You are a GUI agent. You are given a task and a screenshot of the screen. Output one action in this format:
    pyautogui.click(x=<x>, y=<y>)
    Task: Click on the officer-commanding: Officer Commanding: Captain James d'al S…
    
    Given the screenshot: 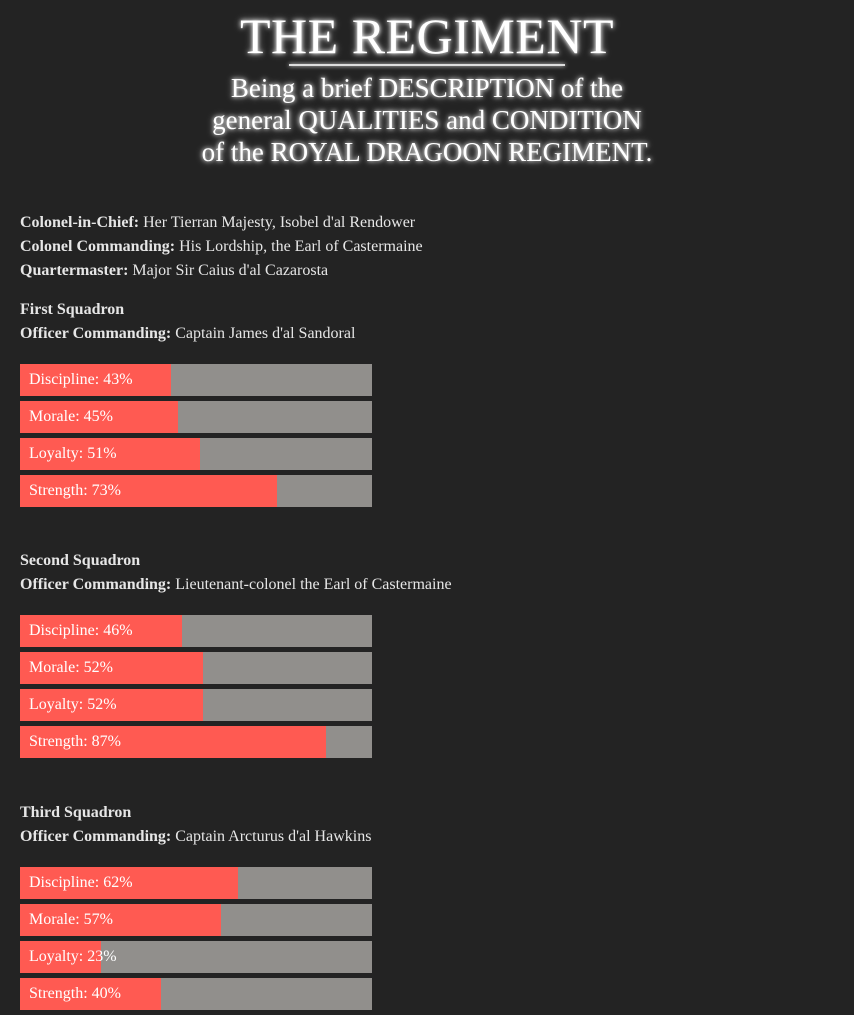 What is the action you would take?
    pyautogui.click(x=196, y=334)
    